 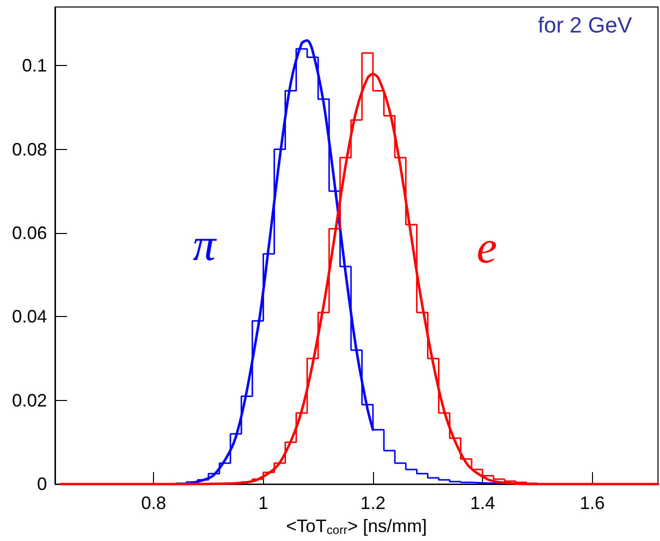 What do you see at coordinates (29, 400) in the screenshot?
I see `y-tick-label: 0.02` at bounding box center [29, 400].